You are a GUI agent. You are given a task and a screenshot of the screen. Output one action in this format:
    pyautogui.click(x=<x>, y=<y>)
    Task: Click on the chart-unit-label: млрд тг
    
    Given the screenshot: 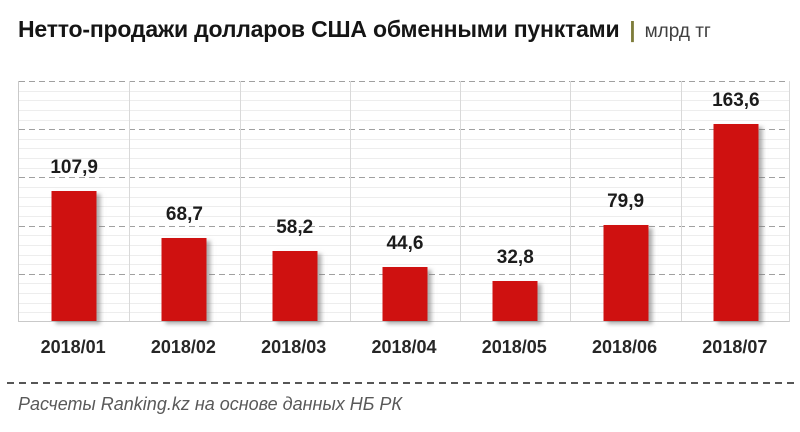 What is the action you would take?
    pyautogui.click(x=677, y=31)
    